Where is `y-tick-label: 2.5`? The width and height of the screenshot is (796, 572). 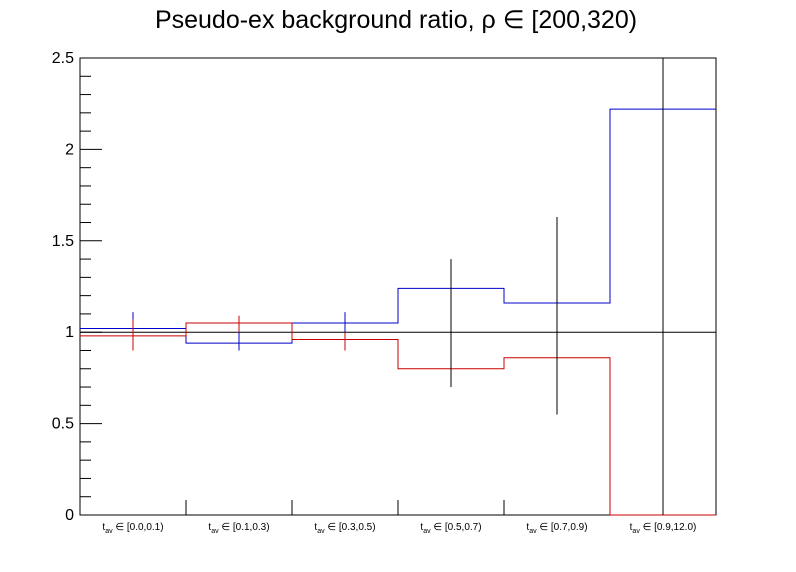 y-tick-label: 2.5 is located at coordinates (63, 58).